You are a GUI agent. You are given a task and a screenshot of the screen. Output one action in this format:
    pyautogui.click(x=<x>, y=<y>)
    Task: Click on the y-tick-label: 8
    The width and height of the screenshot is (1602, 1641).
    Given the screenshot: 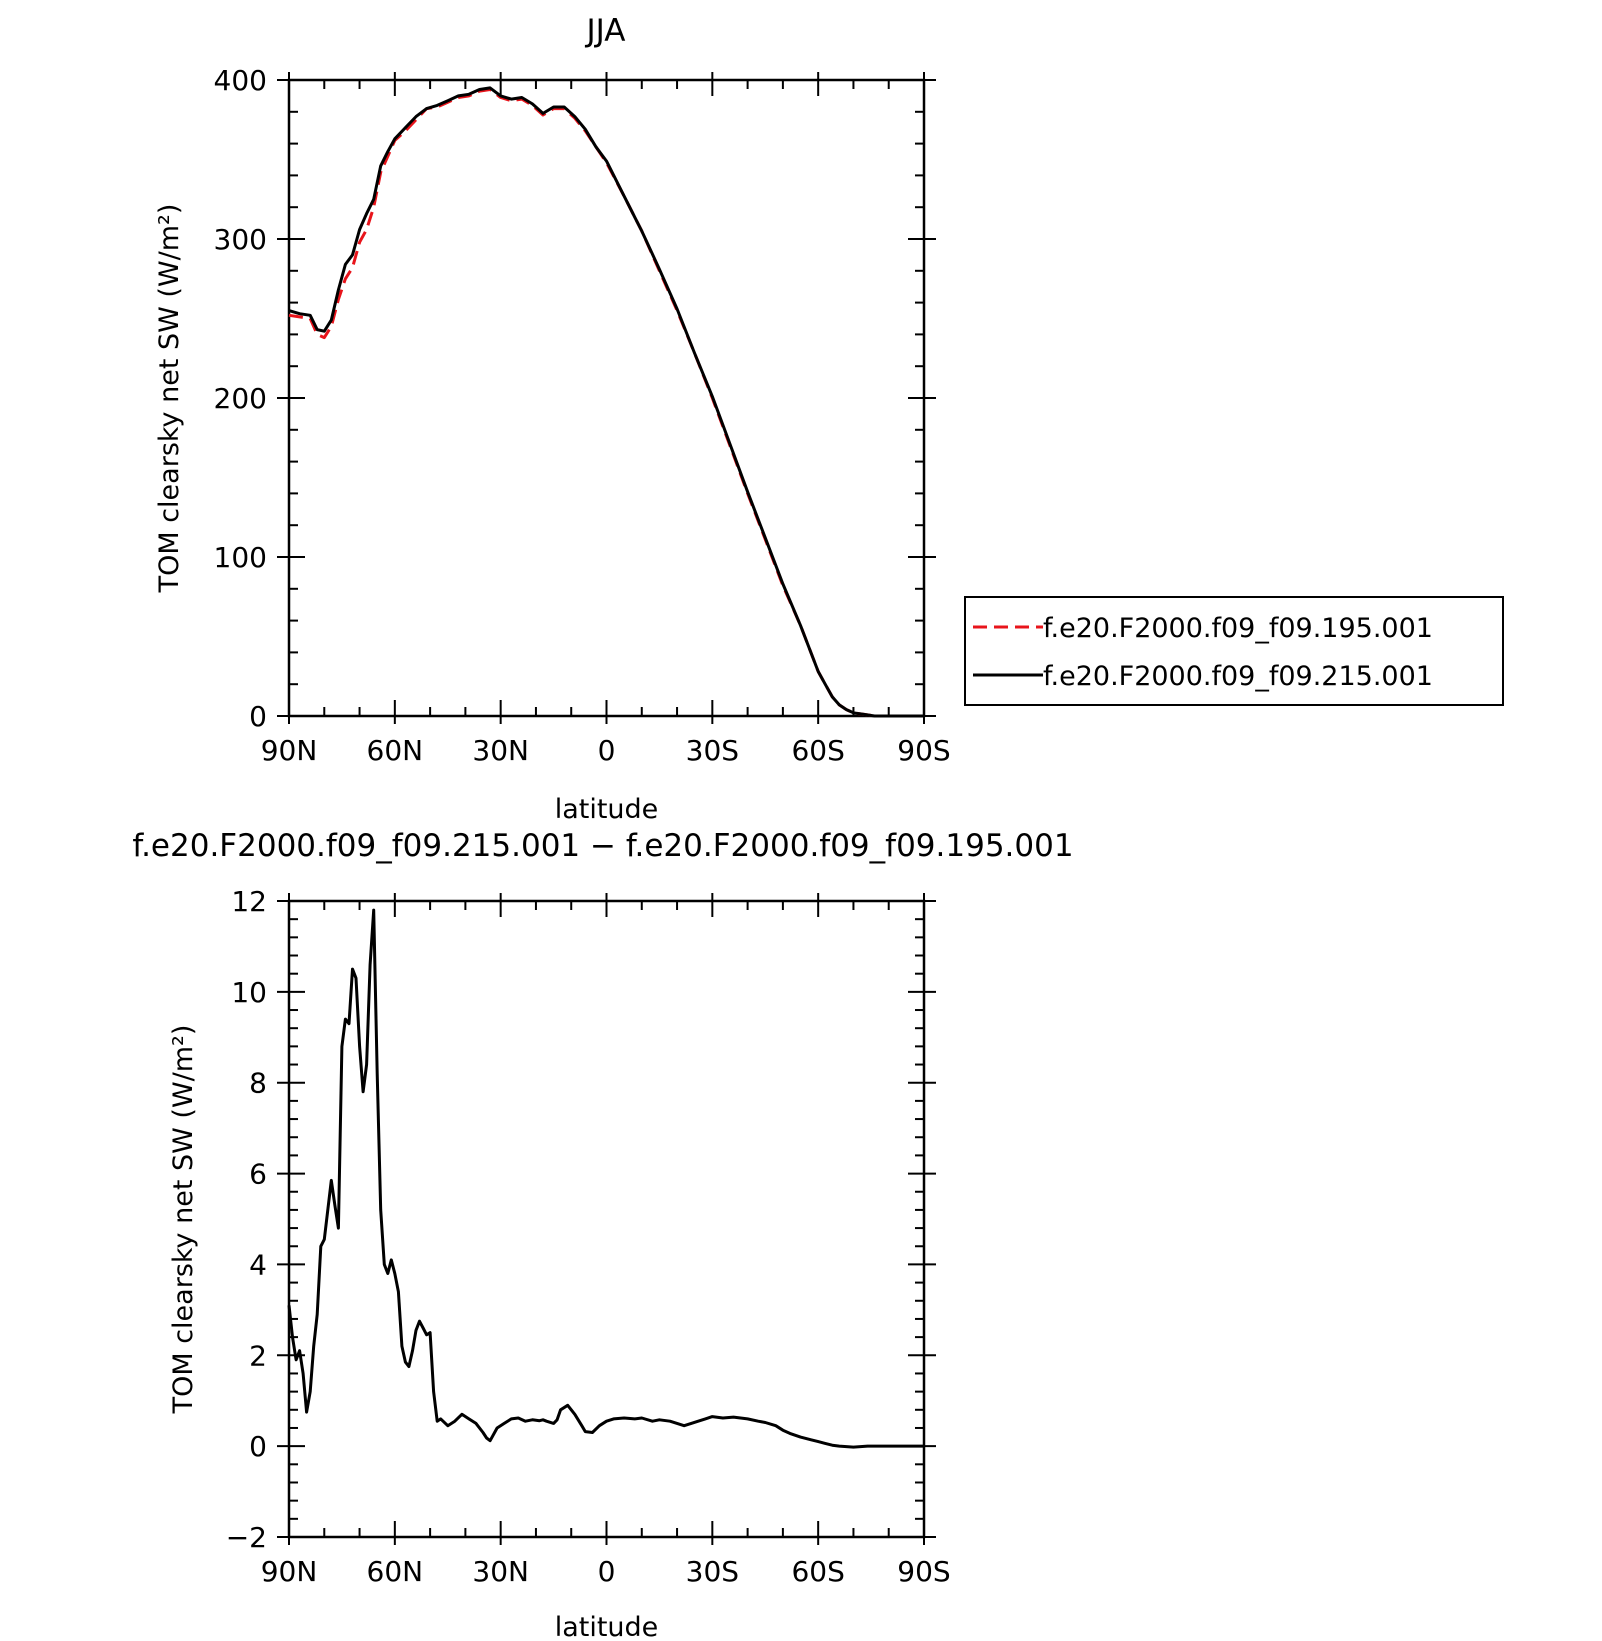 What is the action you would take?
    pyautogui.click(x=258, y=1083)
    